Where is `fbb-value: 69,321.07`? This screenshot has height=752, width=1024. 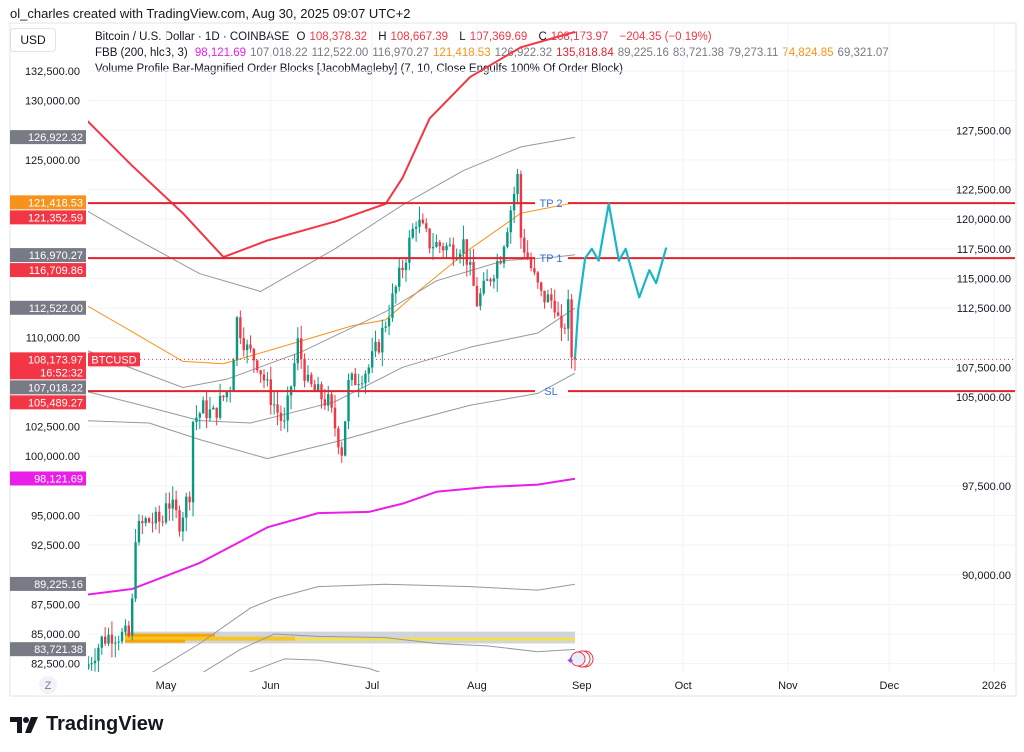
fbb-value: 69,321.07 is located at coordinates (863, 53).